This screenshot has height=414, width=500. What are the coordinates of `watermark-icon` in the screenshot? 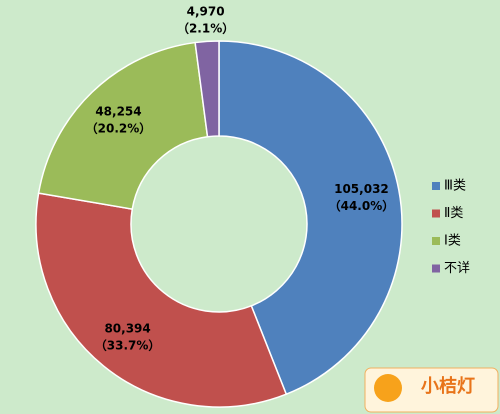 It's located at (388, 388).